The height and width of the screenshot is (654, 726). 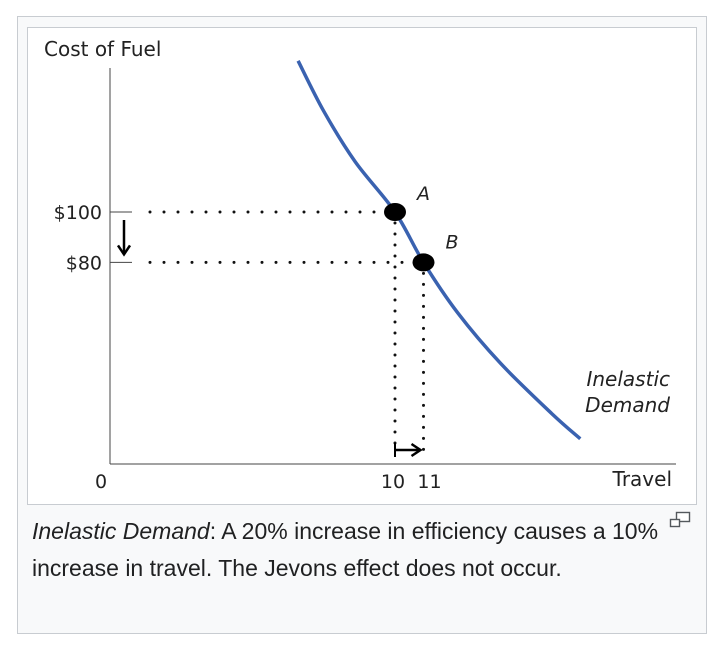 What do you see at coordinates (416, 450) in the screenshot?
I see `x-arrow-head` at bounding box center [416, 450].